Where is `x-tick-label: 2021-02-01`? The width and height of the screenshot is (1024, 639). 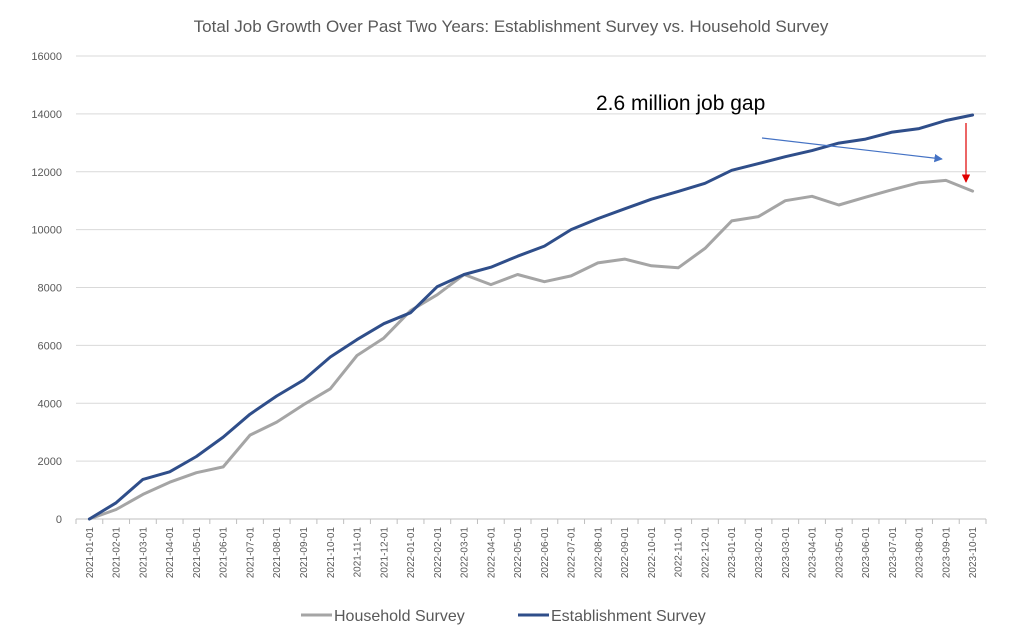 x-tick-label: 2021-02-01 is located at coordinates (117, 553).